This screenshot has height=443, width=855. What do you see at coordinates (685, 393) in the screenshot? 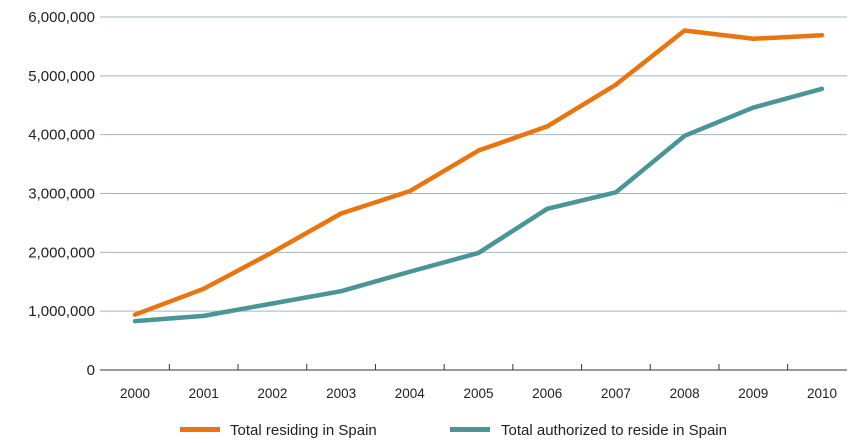
I see `x-tick-label: 2008` at bounding box center [685, 393].